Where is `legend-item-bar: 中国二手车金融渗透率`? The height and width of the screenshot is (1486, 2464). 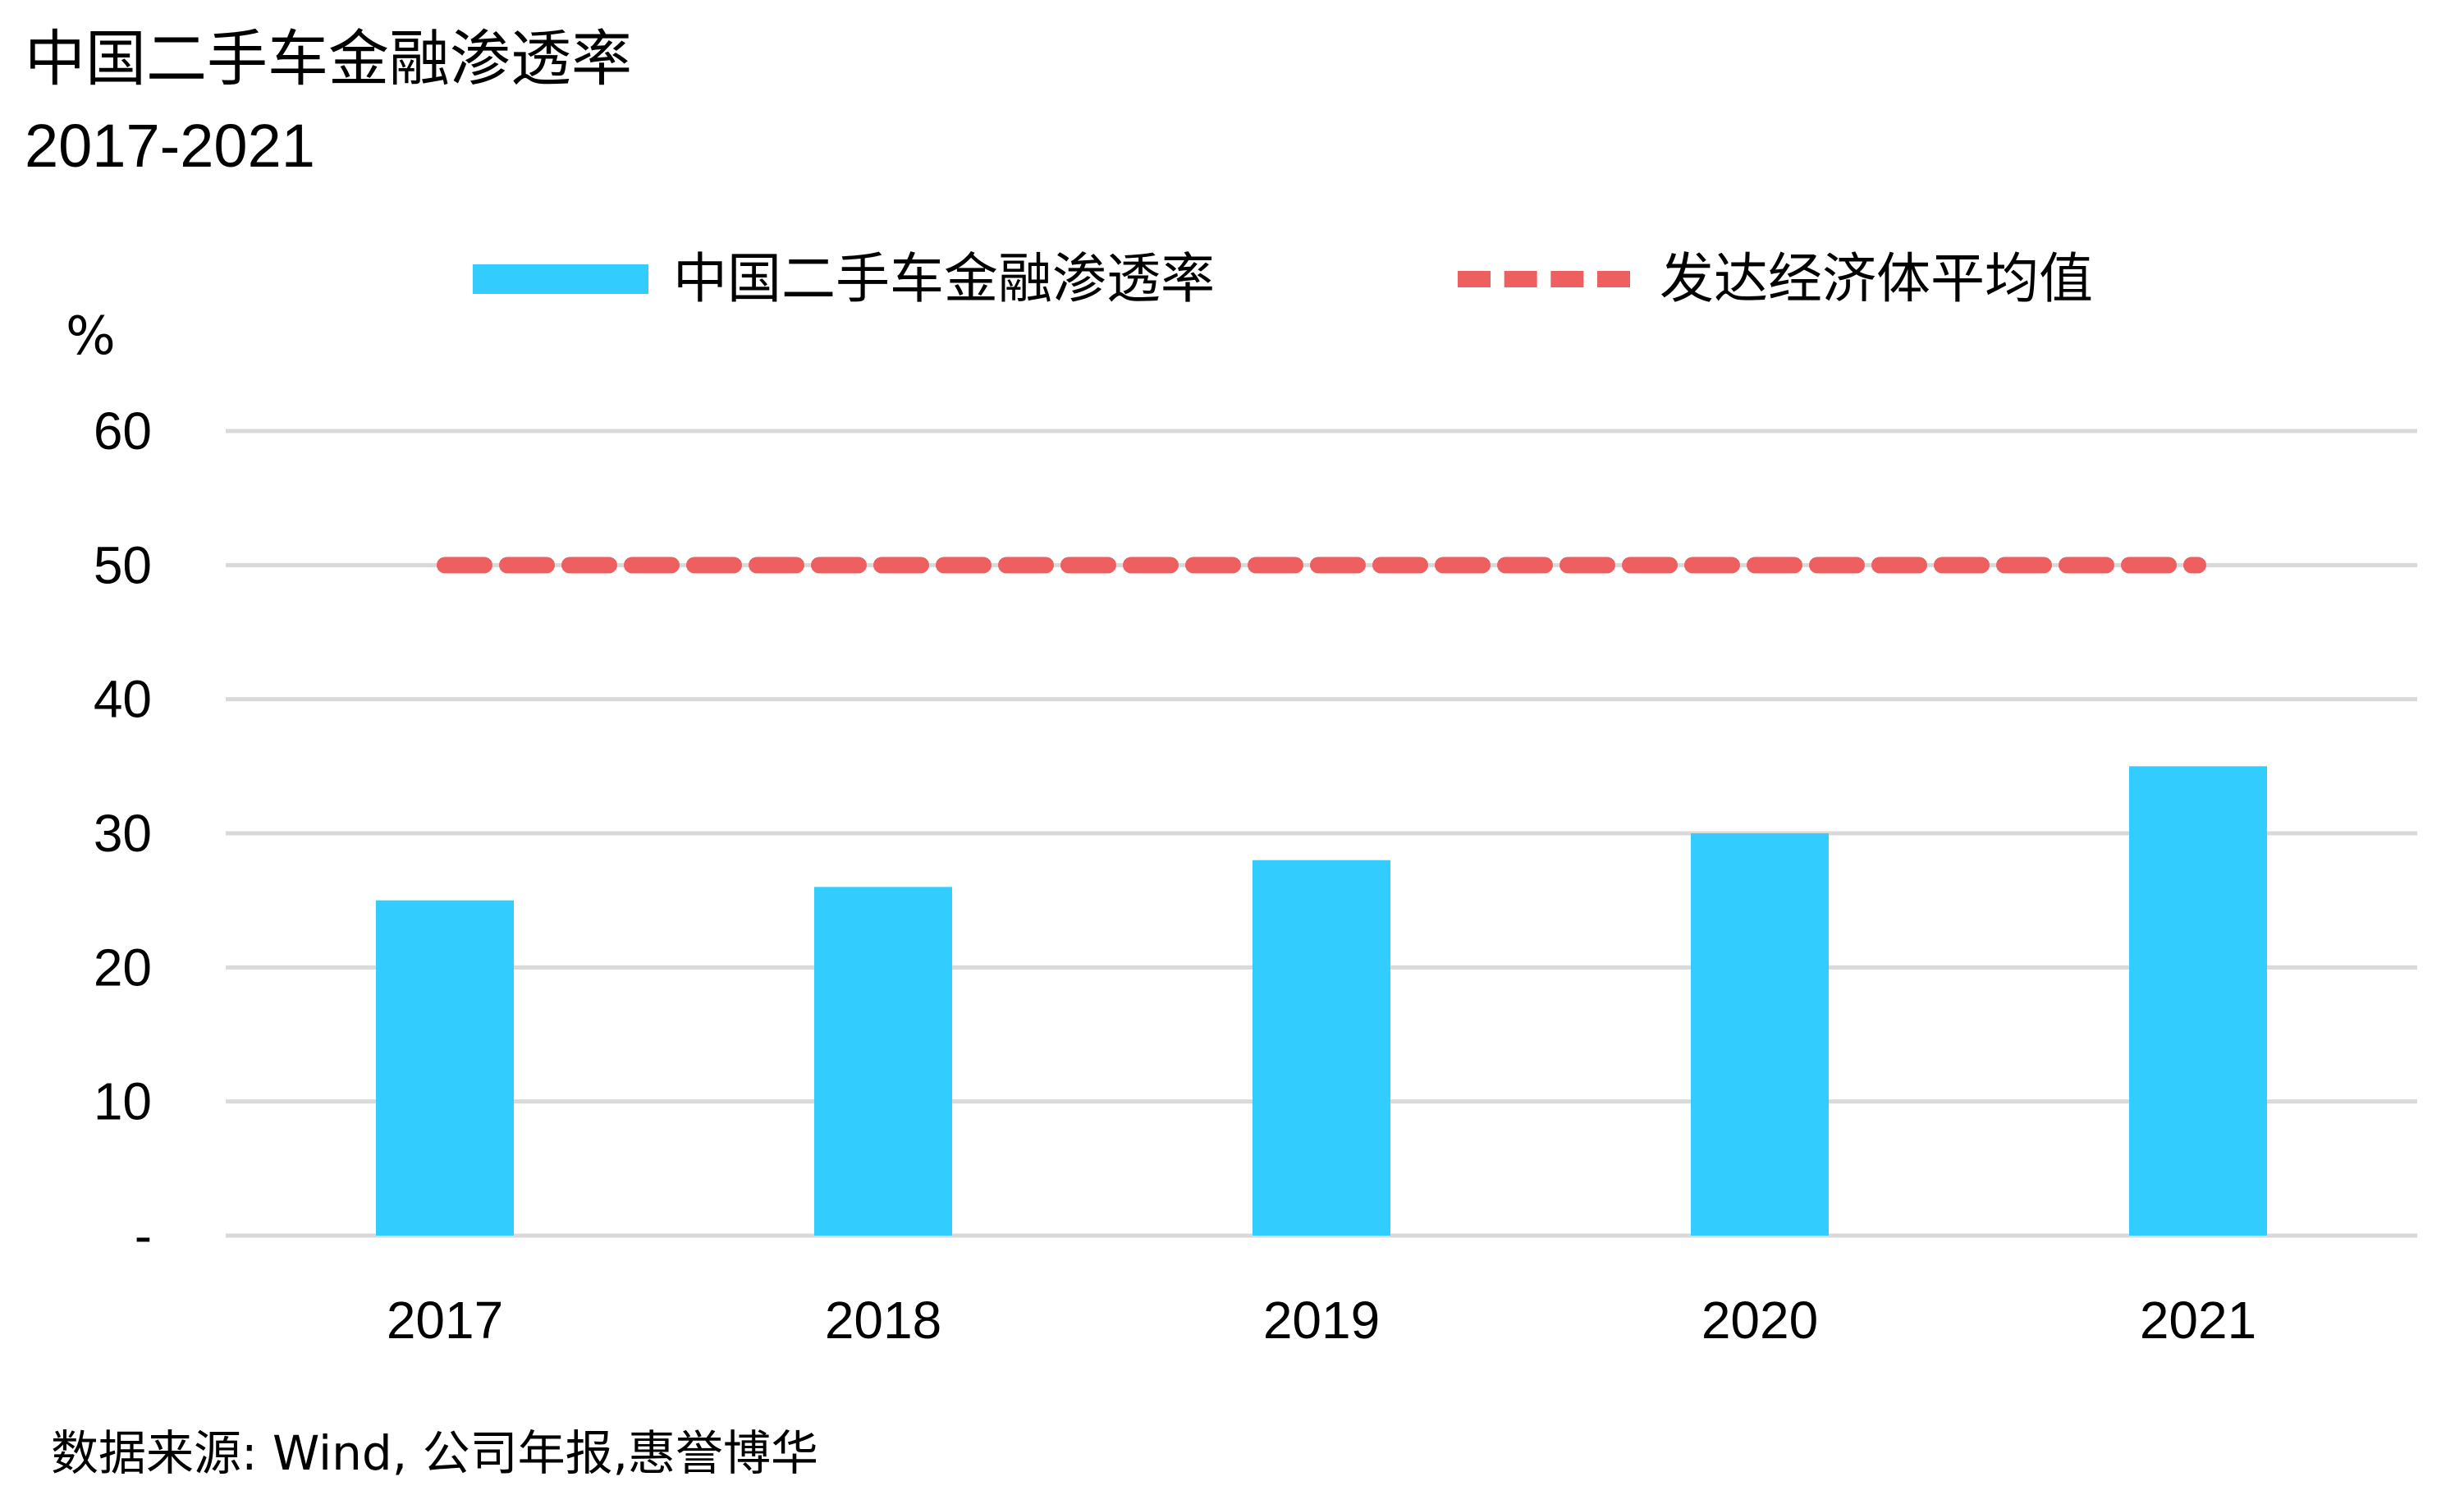
legend-item-bar: 中国二手车金融渗透率 is located at coordinates (844, 279).